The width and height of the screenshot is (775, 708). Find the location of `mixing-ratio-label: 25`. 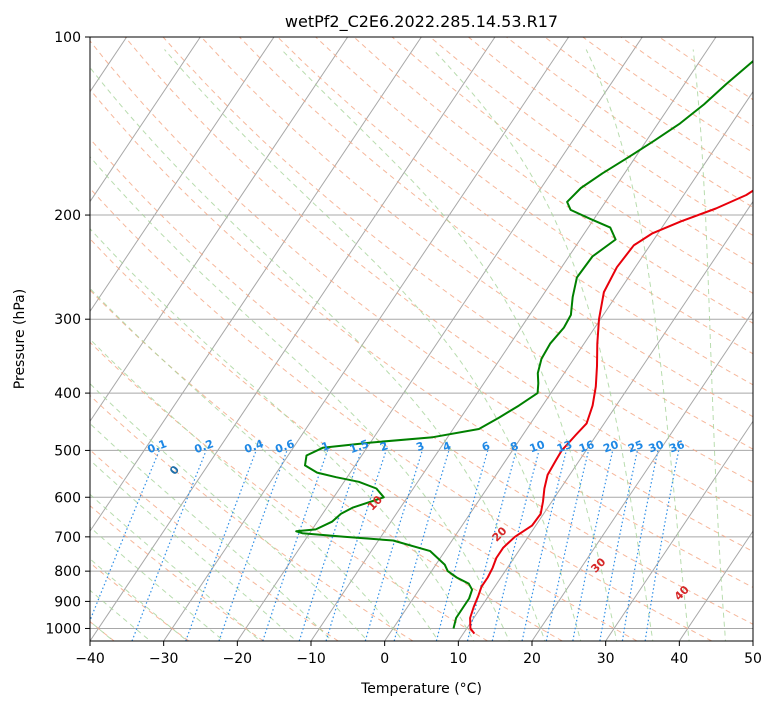

mixing-ratio-label: 25 is located at coordinates (635, 446).